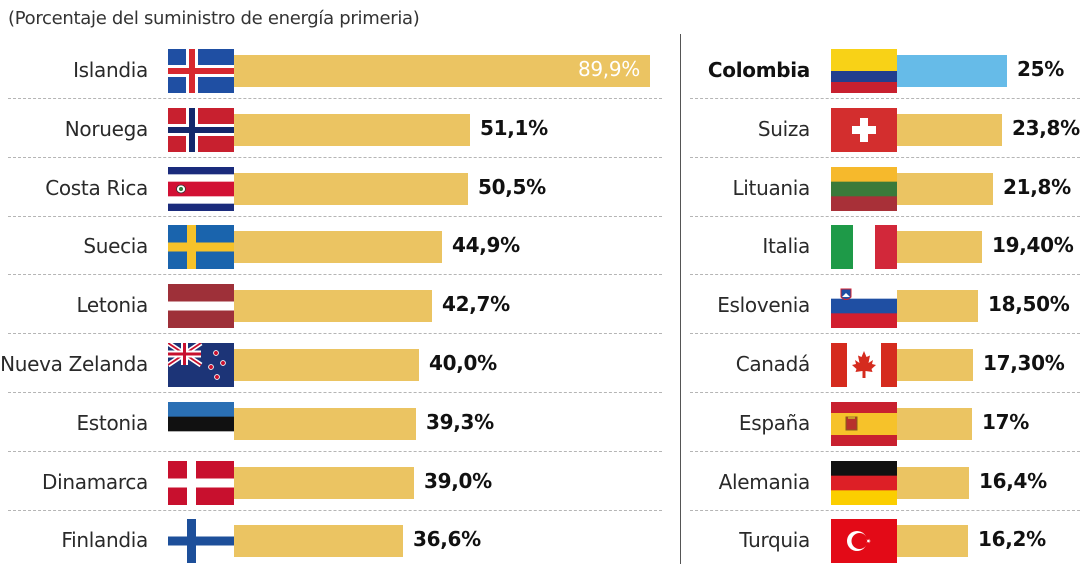  What do you see at coordinates (864, 423) in the screenshot?
I see `spain-flag-icon` at bounding box center [864, 423].